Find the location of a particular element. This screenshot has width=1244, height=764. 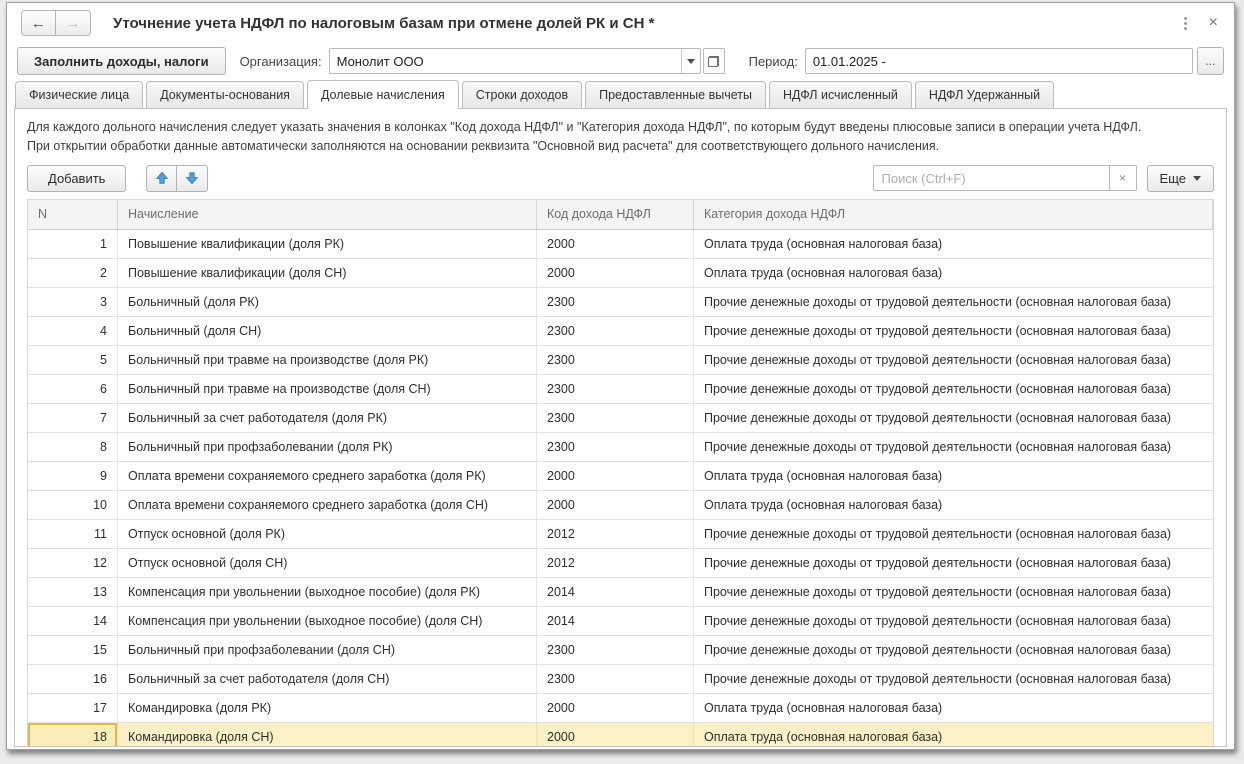

tab-fizicheskie-lica: Физические лица is located at coordinates (79, 94).